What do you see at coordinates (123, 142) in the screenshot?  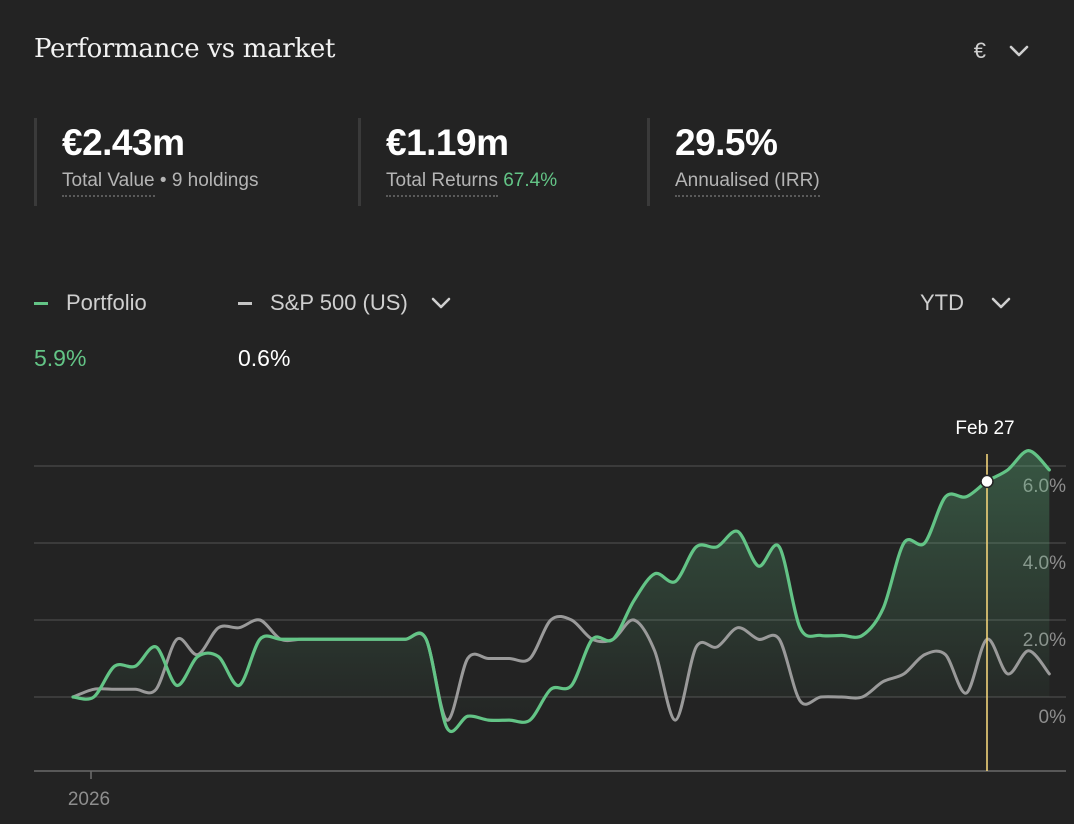 I see `stat-value: €2.43m` at bounding box center [123, 142].